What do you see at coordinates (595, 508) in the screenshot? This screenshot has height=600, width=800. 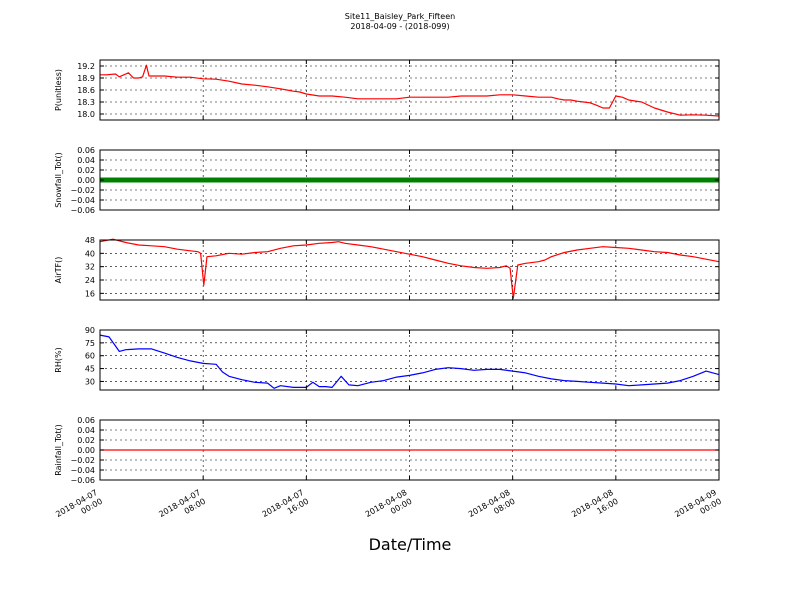 I see `x-tick-label: 2018-04-0816:00` at bounding box center [595, 508].